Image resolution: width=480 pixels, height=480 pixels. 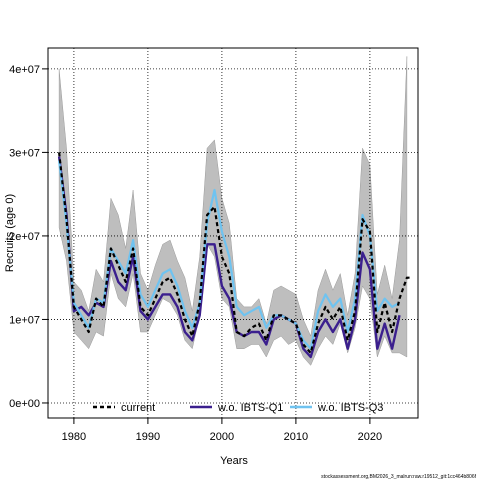 I want to click on y-tick-label: 3e+07, so click(x=24, y=153).